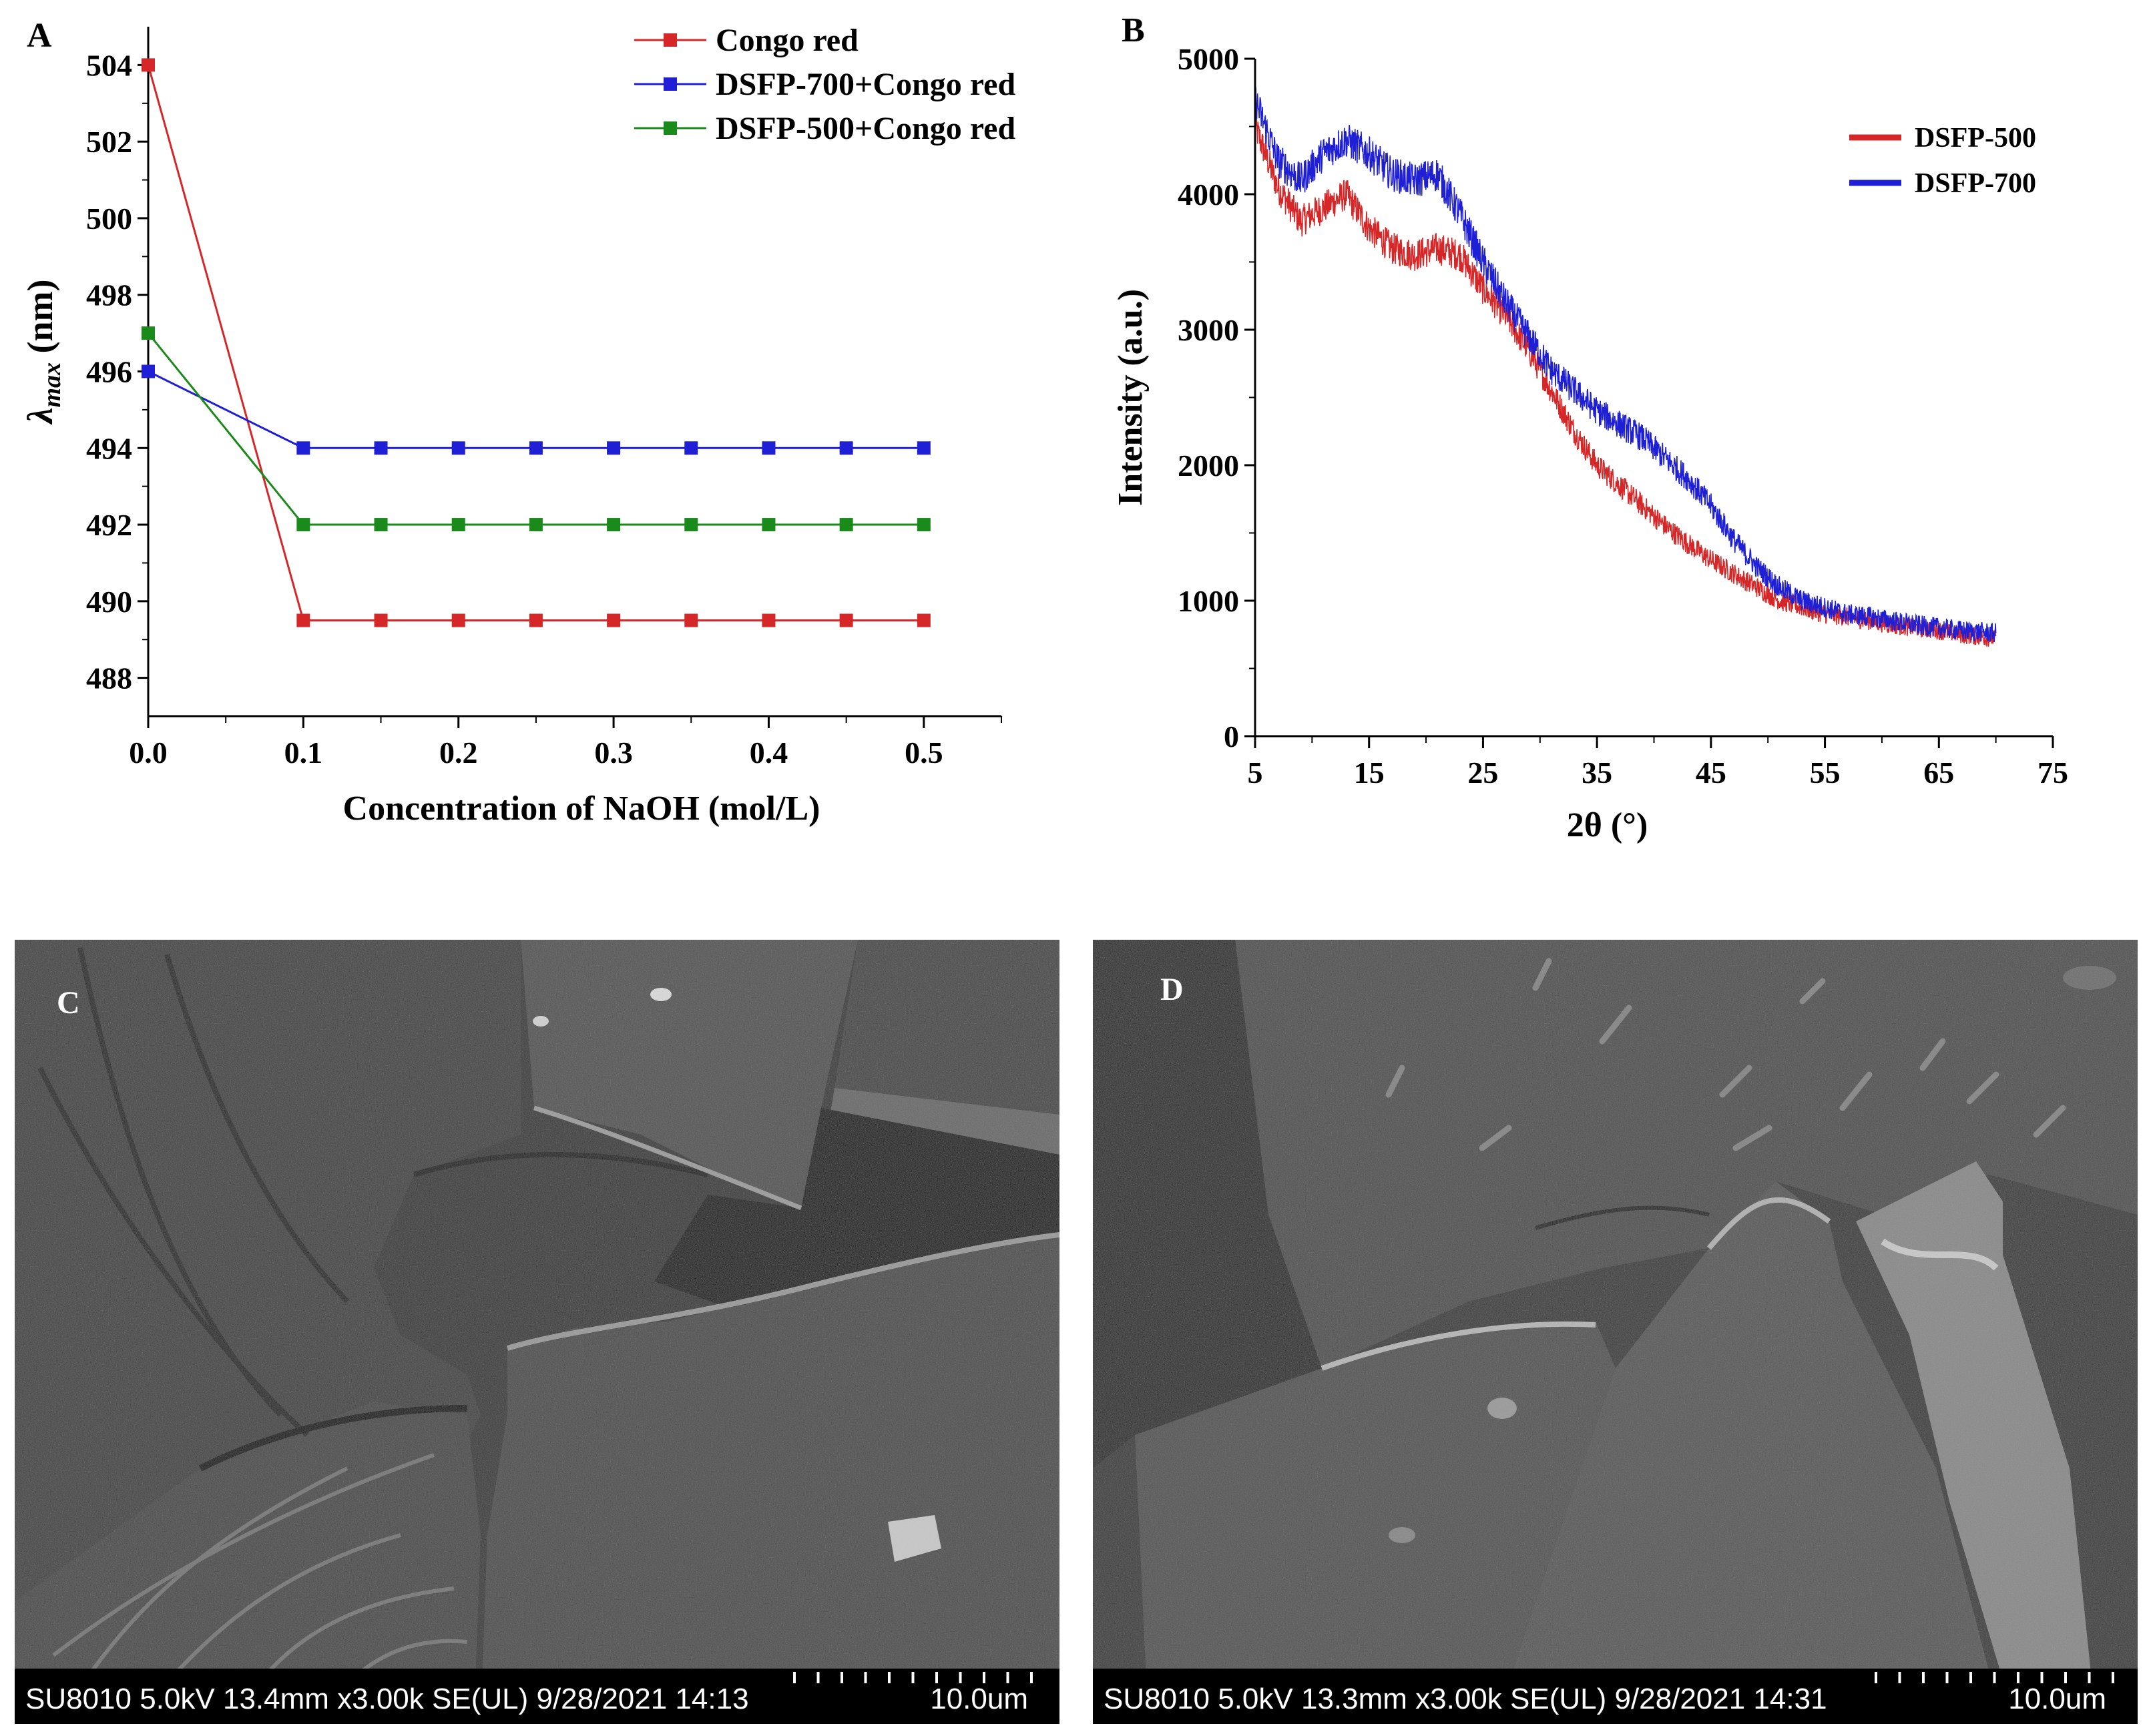 The image size is (2153, 1736). What do you see at coordinates (1231, 736) in the screenshot?
I see `panel-b-y-tick-label: 0` at bounding box center [1231, 736].